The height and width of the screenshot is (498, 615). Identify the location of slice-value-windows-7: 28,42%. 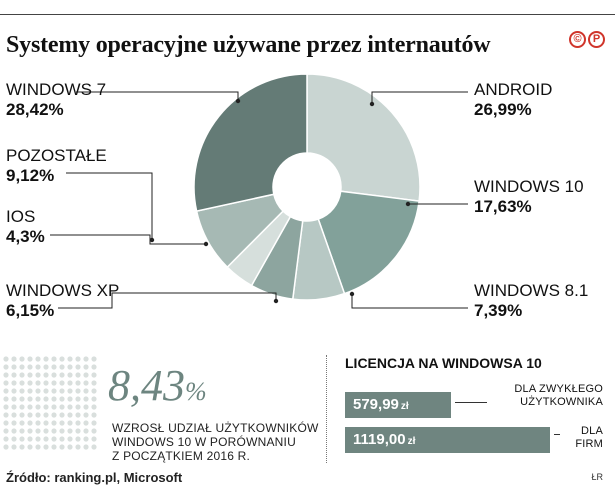
(35, 109).